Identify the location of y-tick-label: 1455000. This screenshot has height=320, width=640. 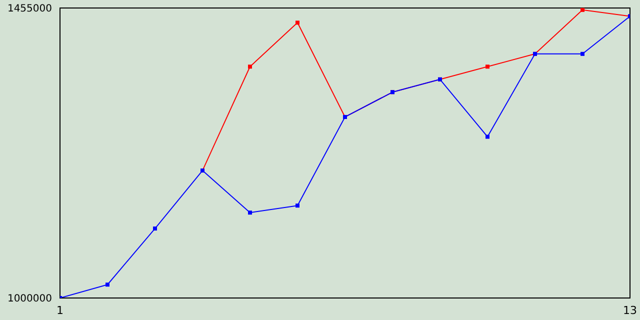
(29, 9).